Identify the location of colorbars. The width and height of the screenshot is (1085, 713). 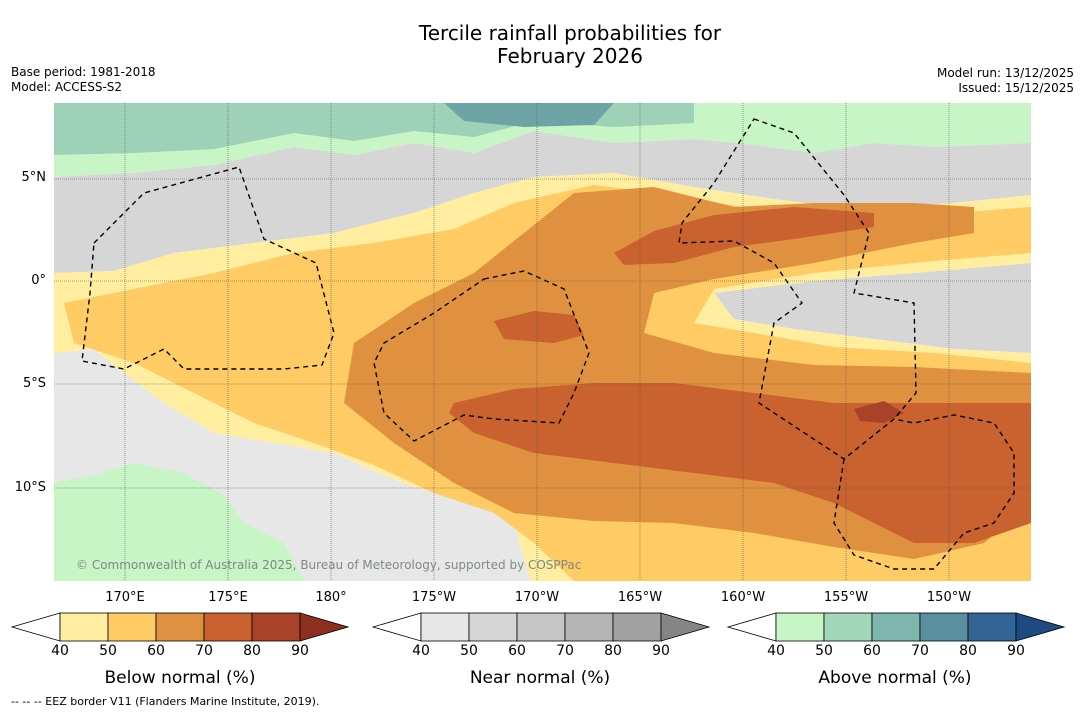
(538, 627).